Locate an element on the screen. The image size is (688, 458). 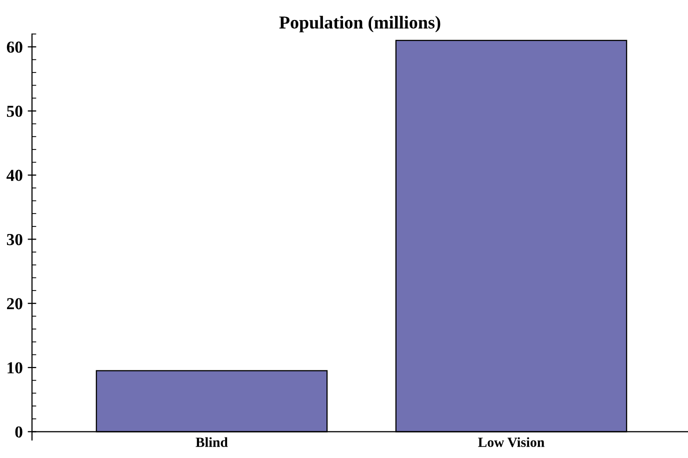
chart-title: Population (millions) is located at coordinates (359, 24).